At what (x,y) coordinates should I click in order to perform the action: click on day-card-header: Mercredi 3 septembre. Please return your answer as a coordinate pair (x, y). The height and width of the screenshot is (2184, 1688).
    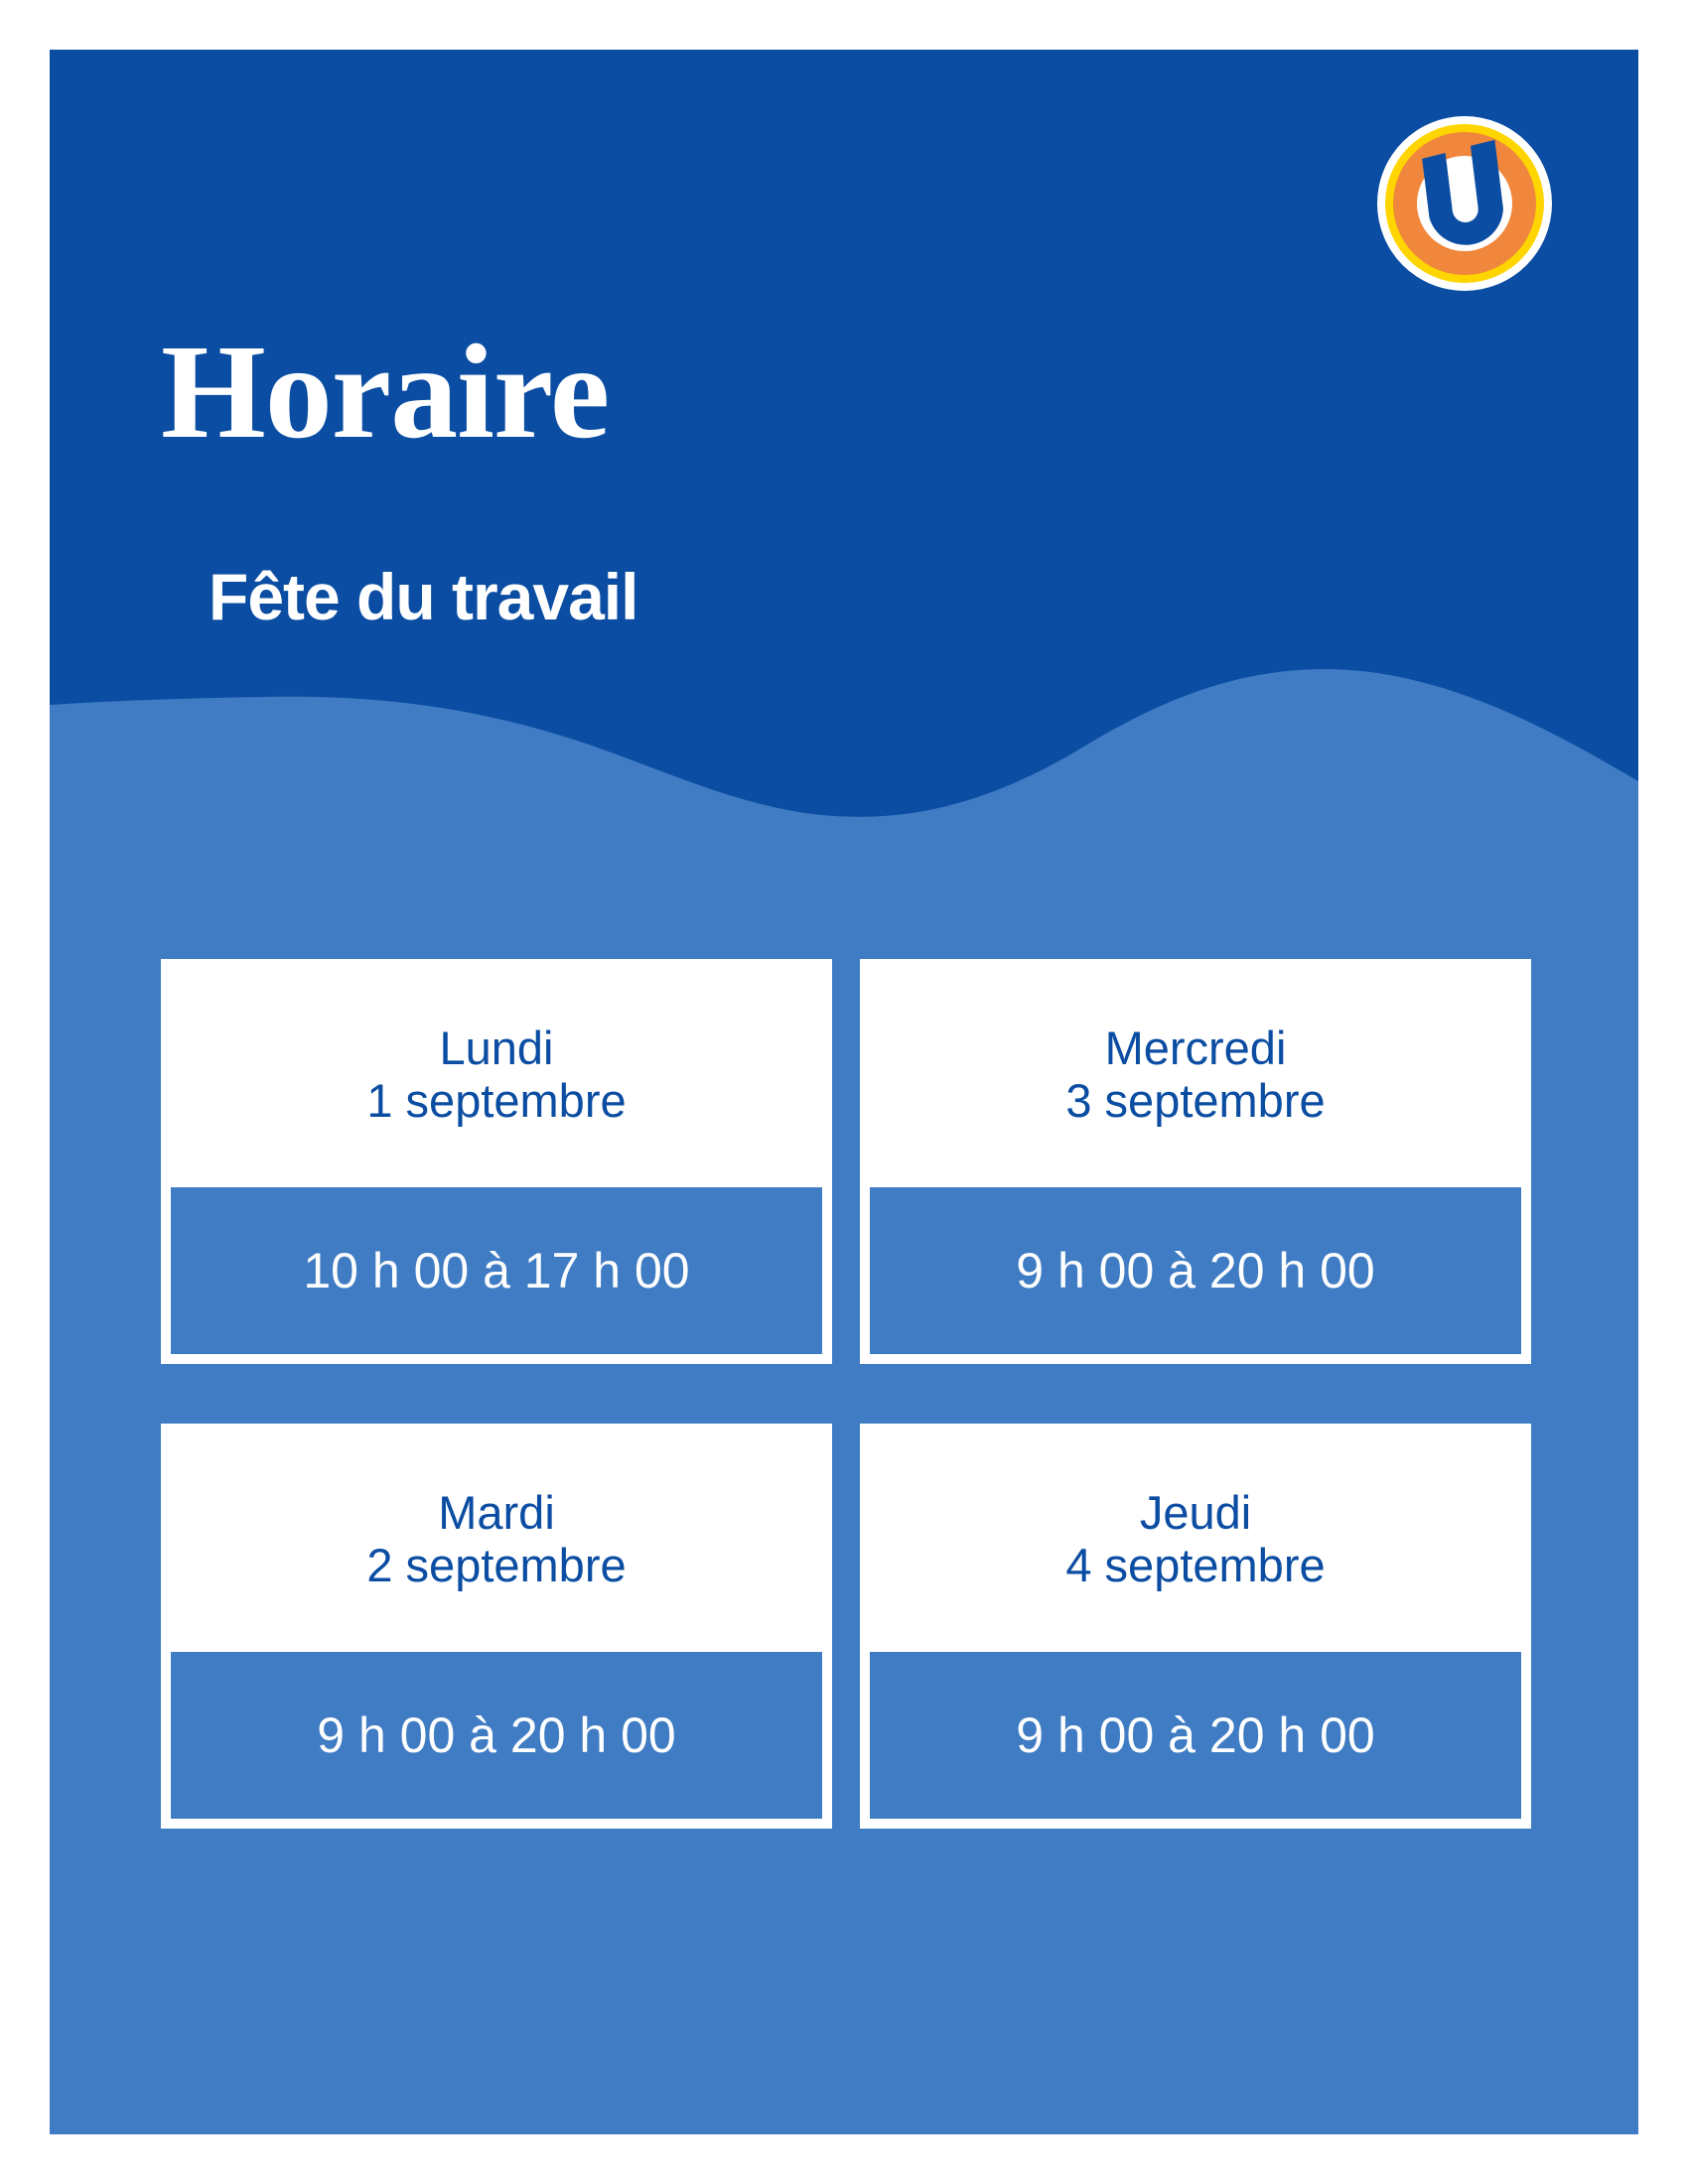
    Looking at the image, I should click on (1195, 1078).